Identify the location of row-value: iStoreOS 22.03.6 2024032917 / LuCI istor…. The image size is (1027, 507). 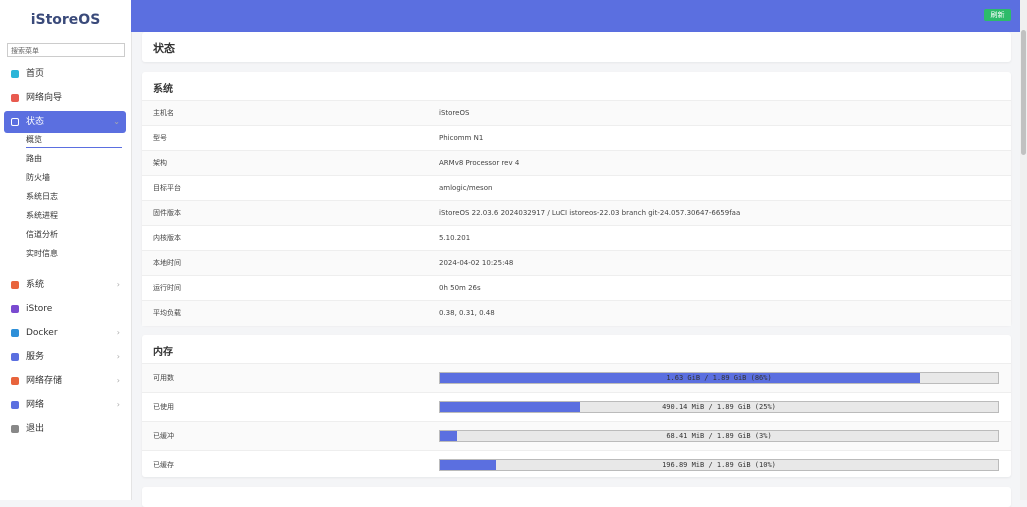
(590, 213).